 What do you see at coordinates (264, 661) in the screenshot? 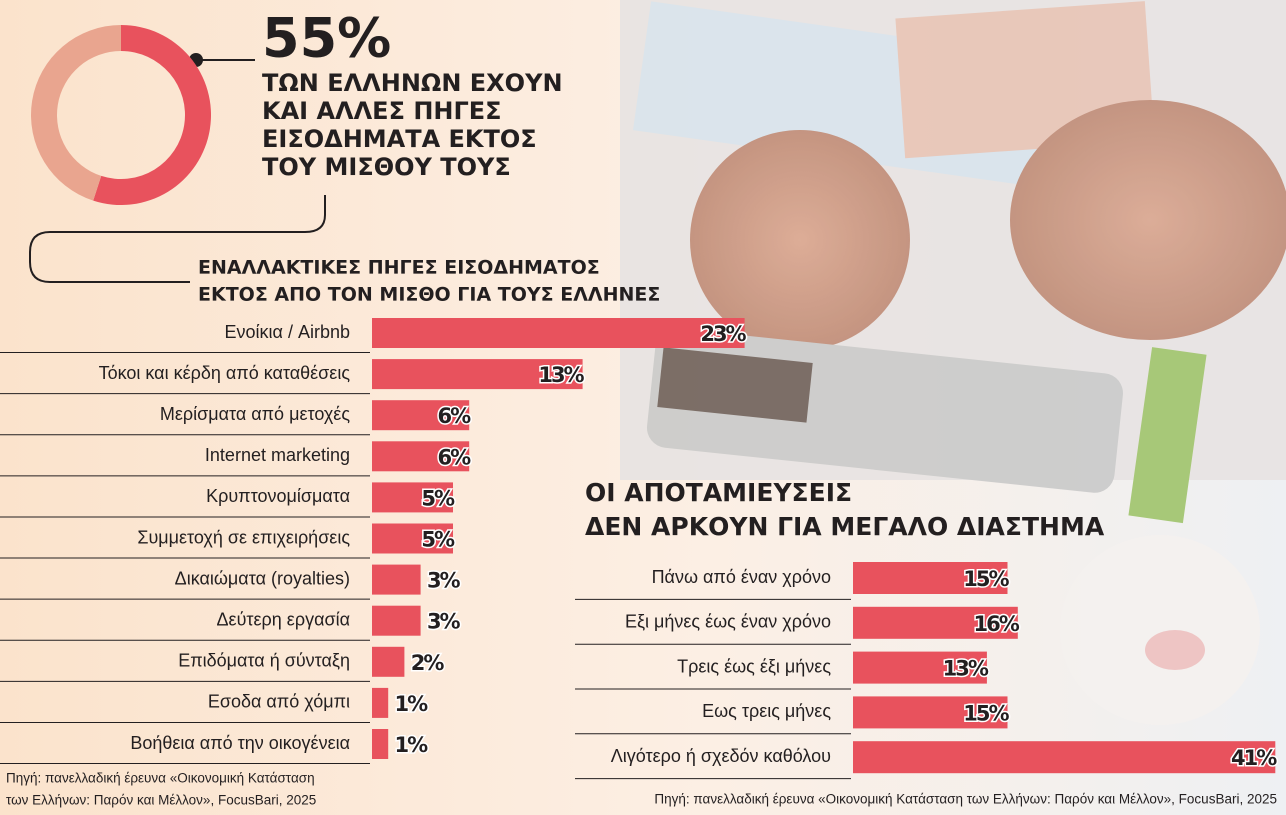
I see `category-label: Επιδόματα ή σύνταξη` at bounding box center [264, 661].